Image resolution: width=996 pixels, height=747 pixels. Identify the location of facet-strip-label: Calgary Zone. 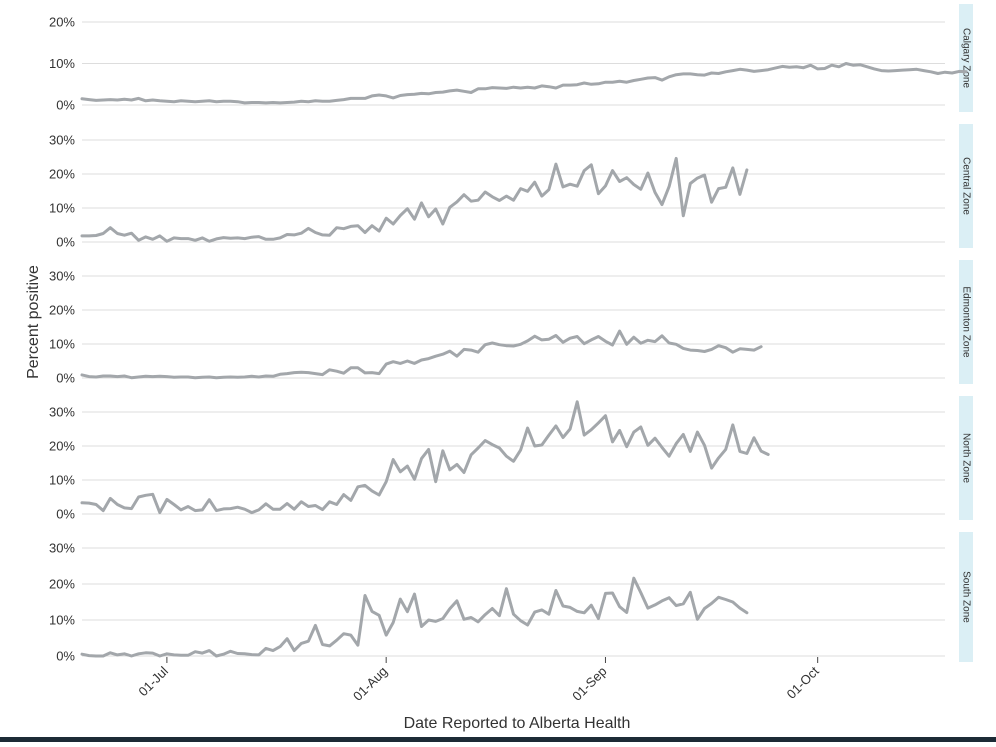
(965, 58).